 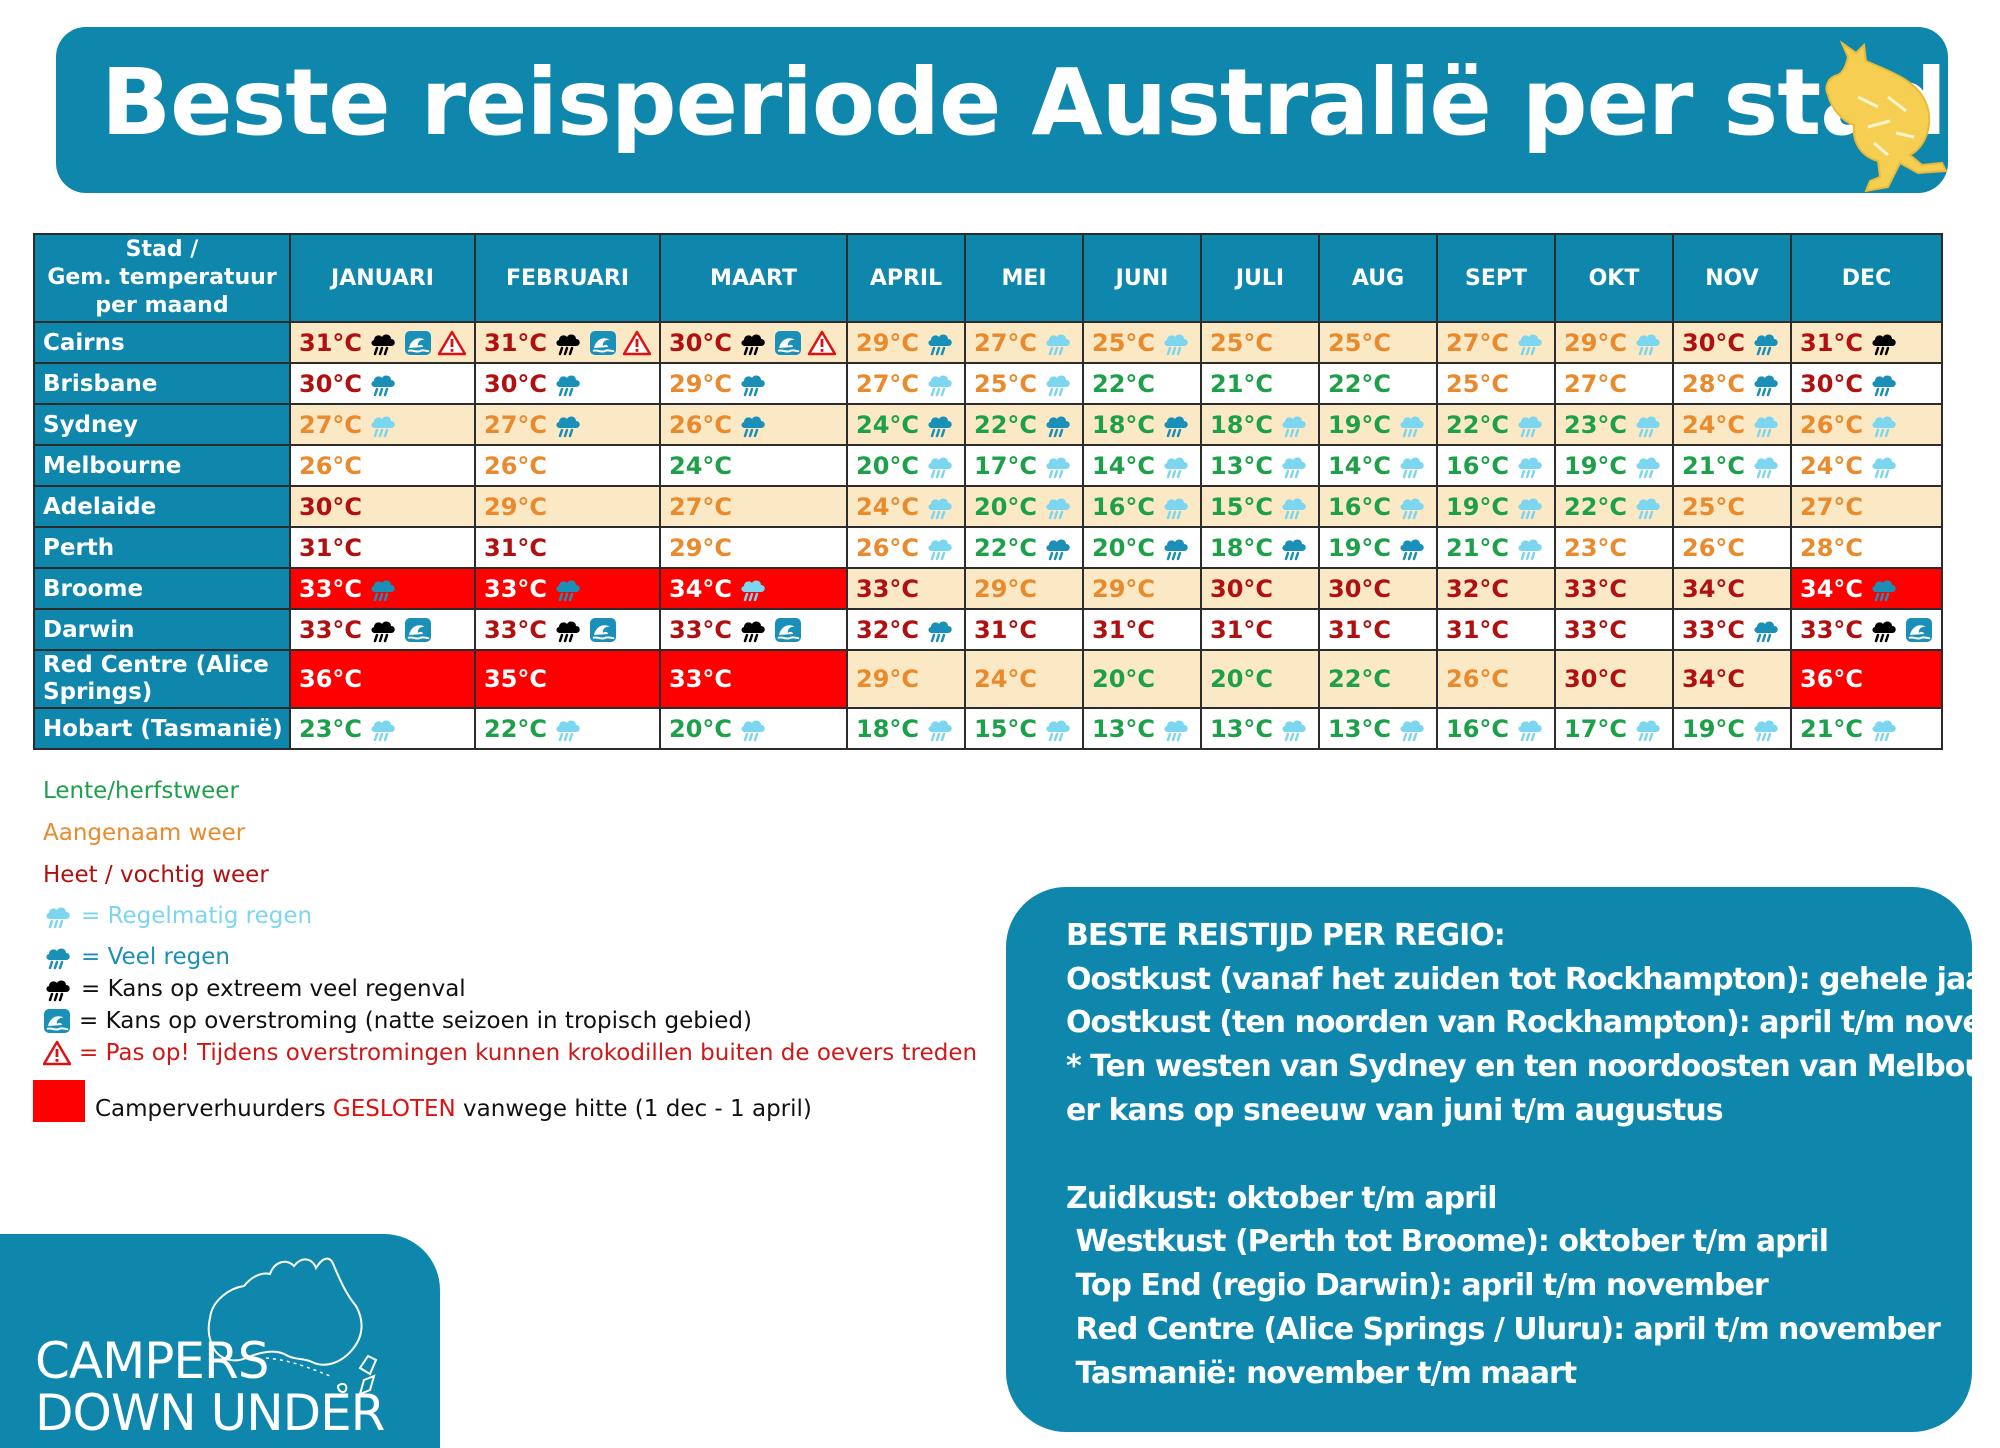 I want to click on temperature-cell: 32°C, so click(x=906, y=629).